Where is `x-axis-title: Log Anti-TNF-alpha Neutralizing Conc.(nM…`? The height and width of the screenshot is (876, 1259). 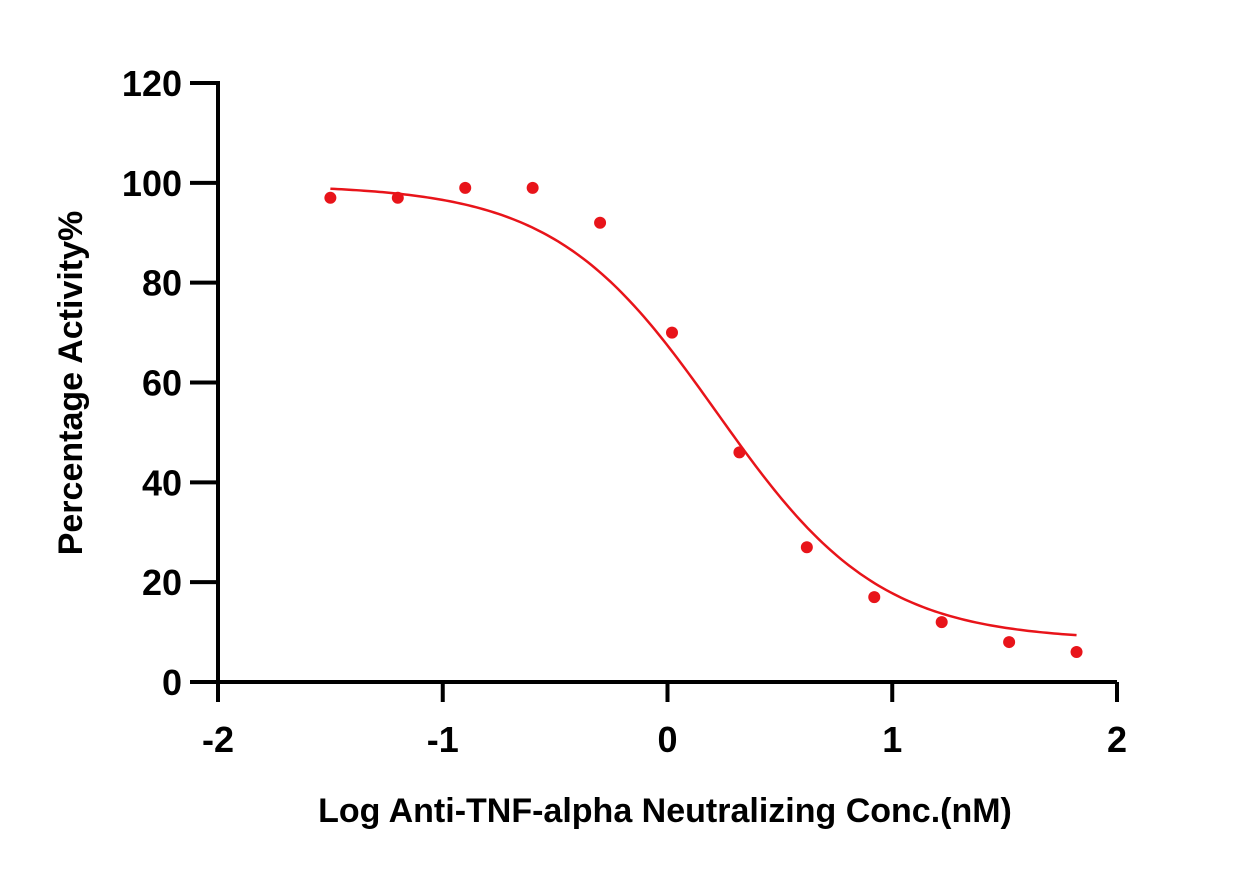 x-axis-title: Log Anti-TNF-alpha Neutralizing Conc.(nM… is located at coordinates (665, 811).